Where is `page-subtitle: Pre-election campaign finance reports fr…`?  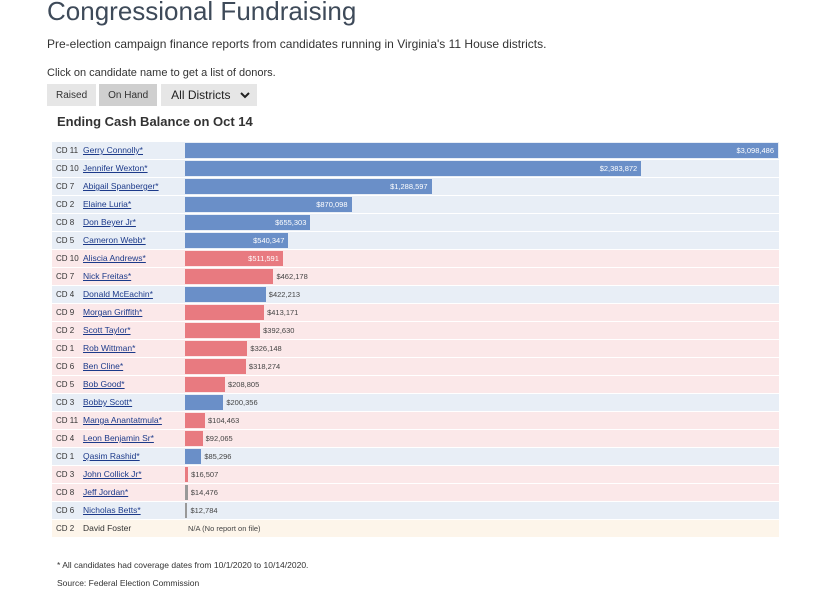
page-subtitle: Pre-election campaign finance reports fr… is located at coordinates (297, 44).